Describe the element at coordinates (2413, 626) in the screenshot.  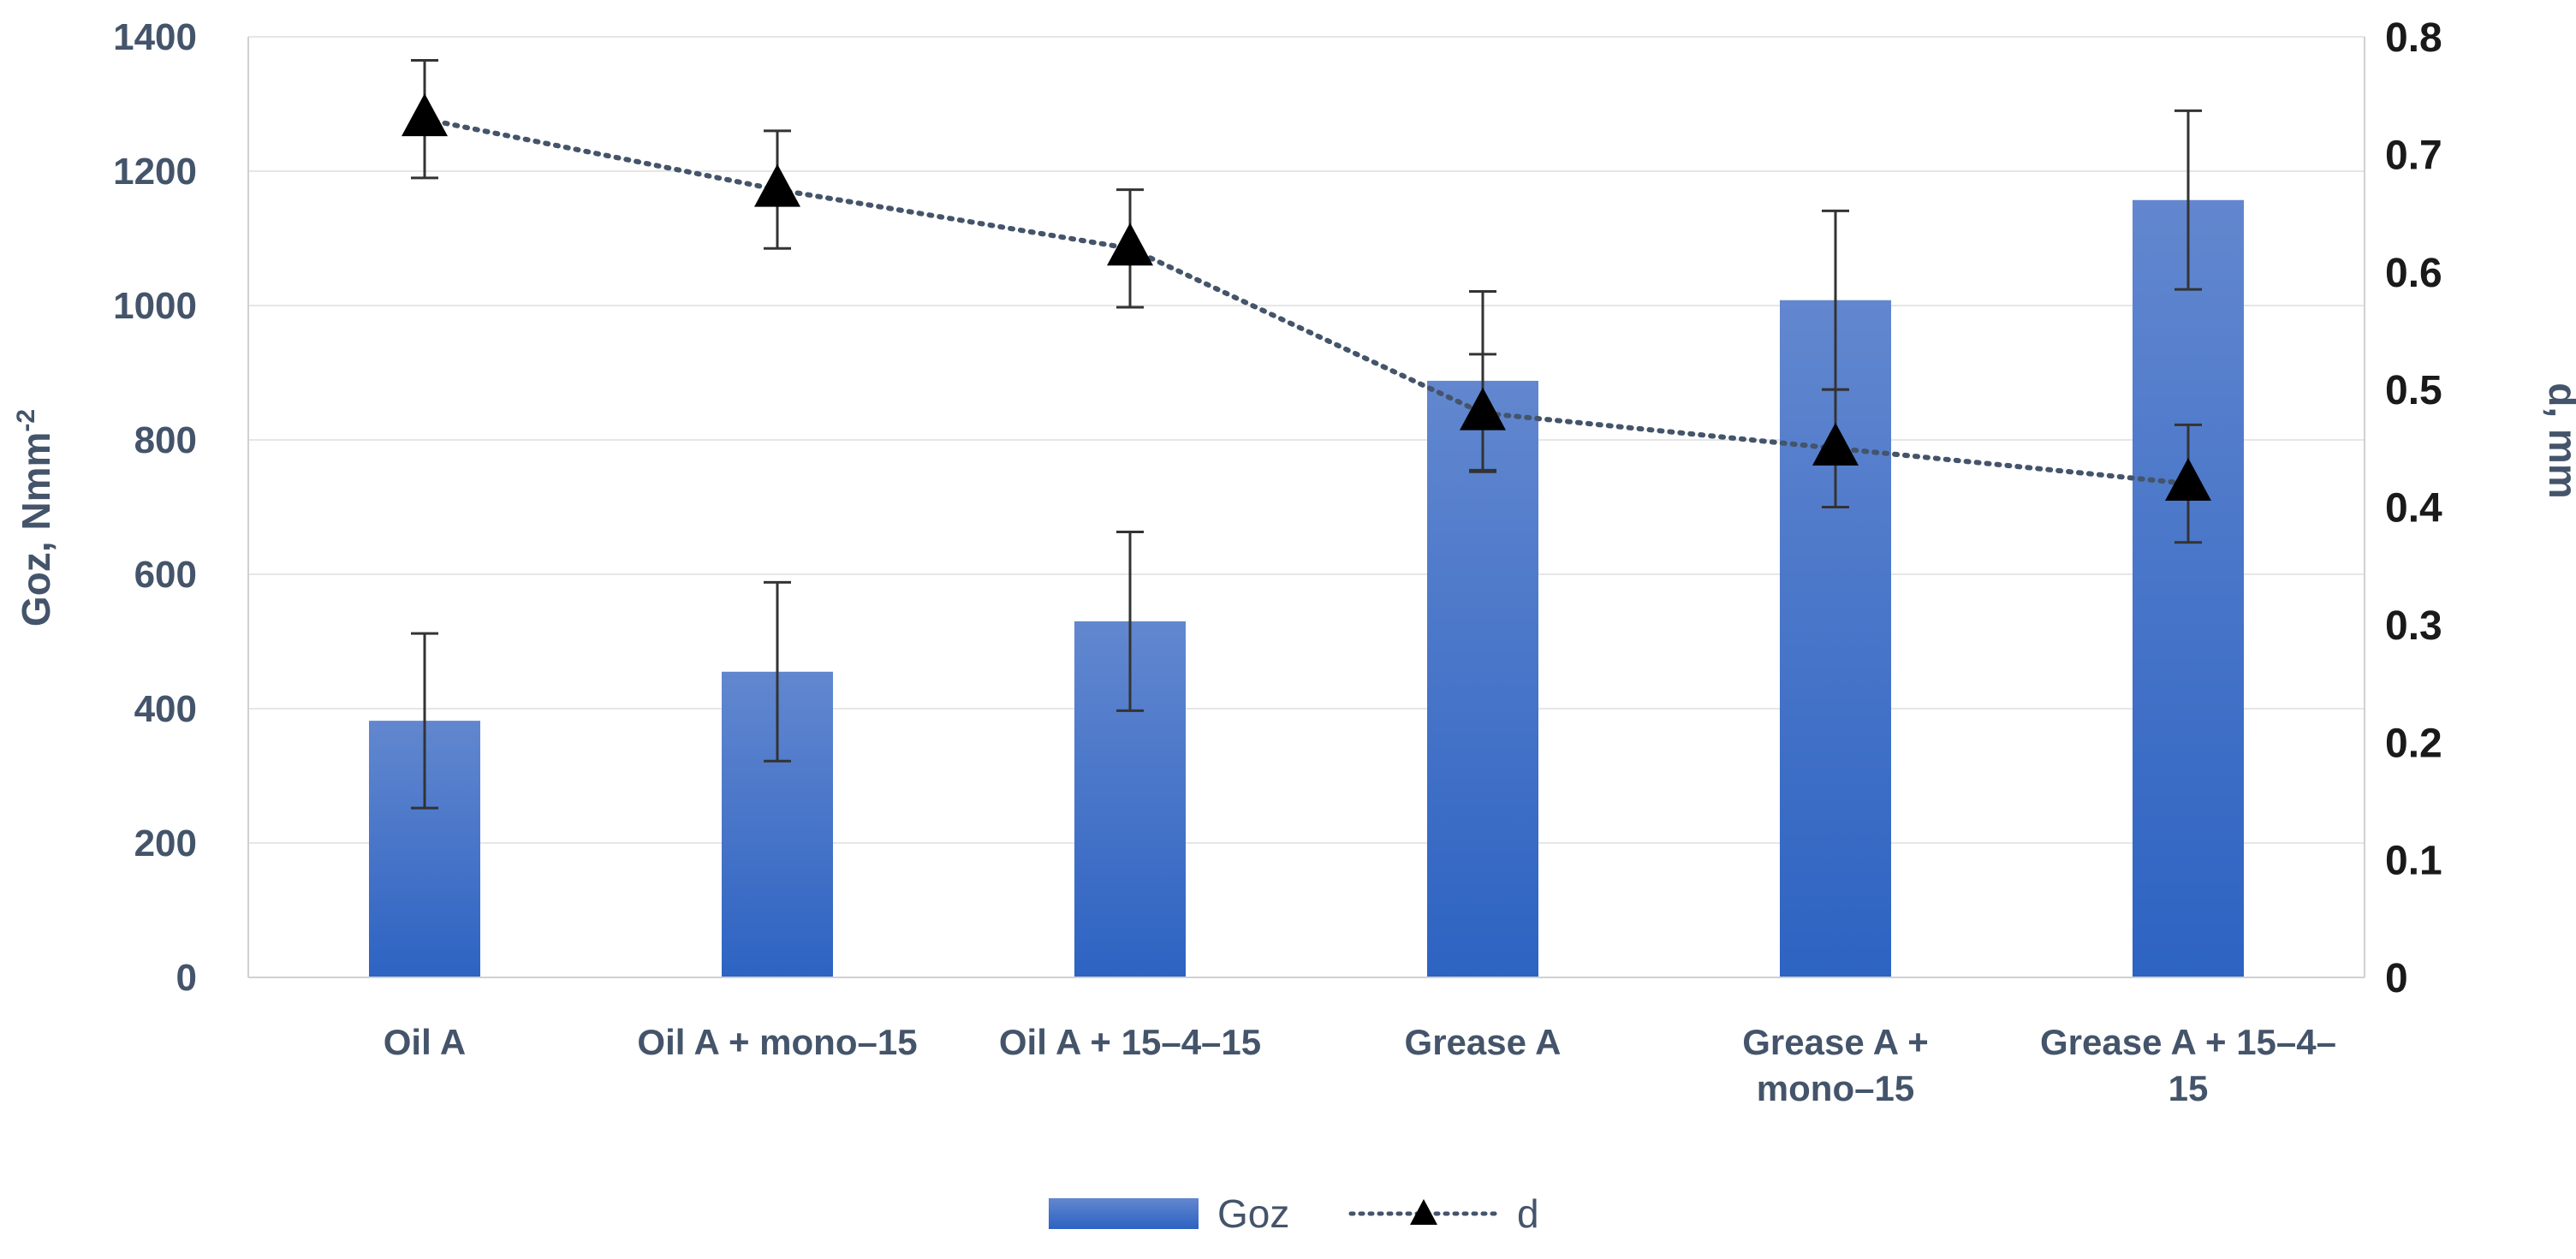
I see `right-tick-label: 0.3` at that location.